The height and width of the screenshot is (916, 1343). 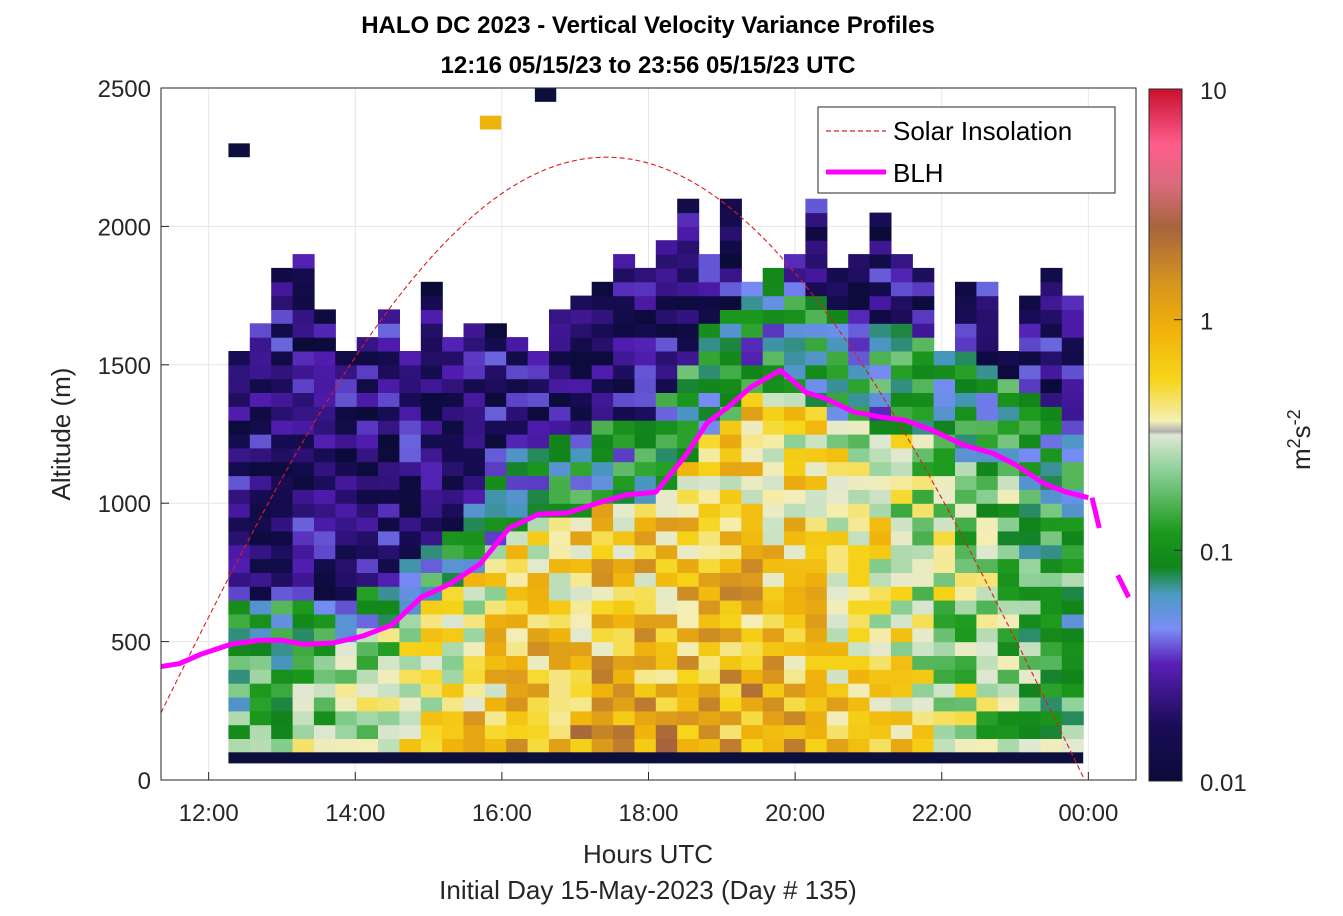 I want to click on x-tick-label: 20:00, so click(x=795, y=813).